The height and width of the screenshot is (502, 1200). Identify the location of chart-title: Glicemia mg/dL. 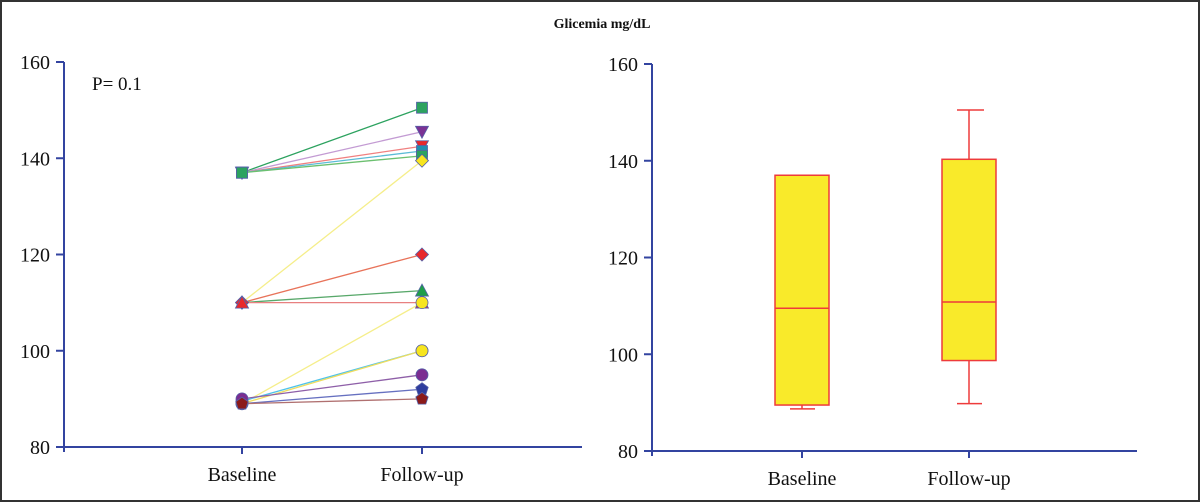
(602, 24).